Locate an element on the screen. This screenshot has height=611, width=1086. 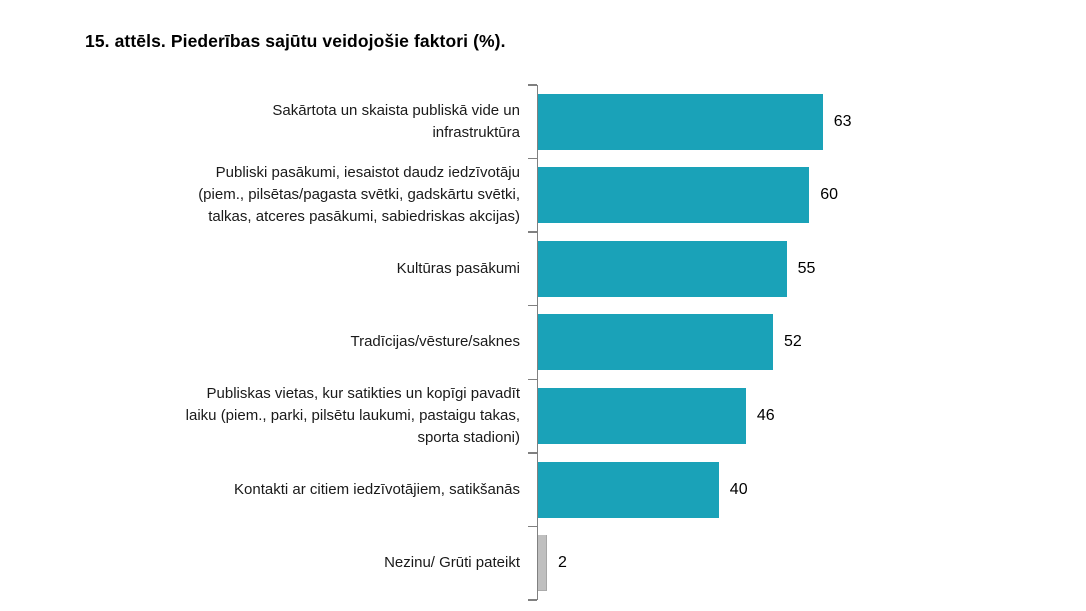
chart-row: Kultūras pasākumi 55 is located at coordinates (565, 268).